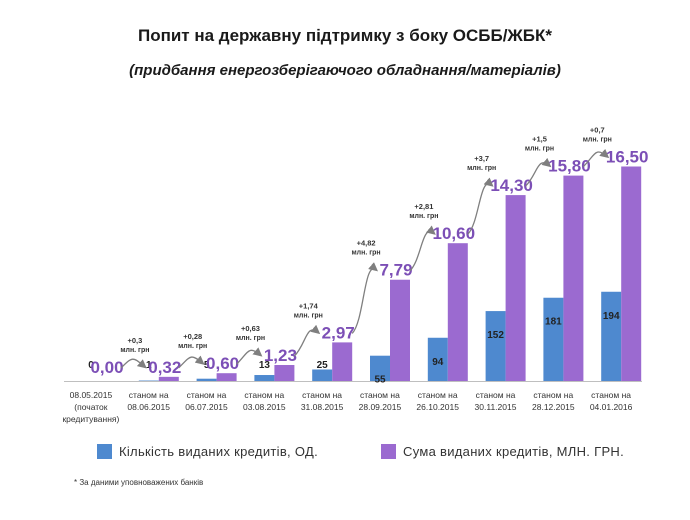 Image resolution: width=690 pixels, height=520 pixels. What do you see at coordinates (149, 365) in the screenshot?
I see `count-value-label: 1` at bounding box center [149, 365].